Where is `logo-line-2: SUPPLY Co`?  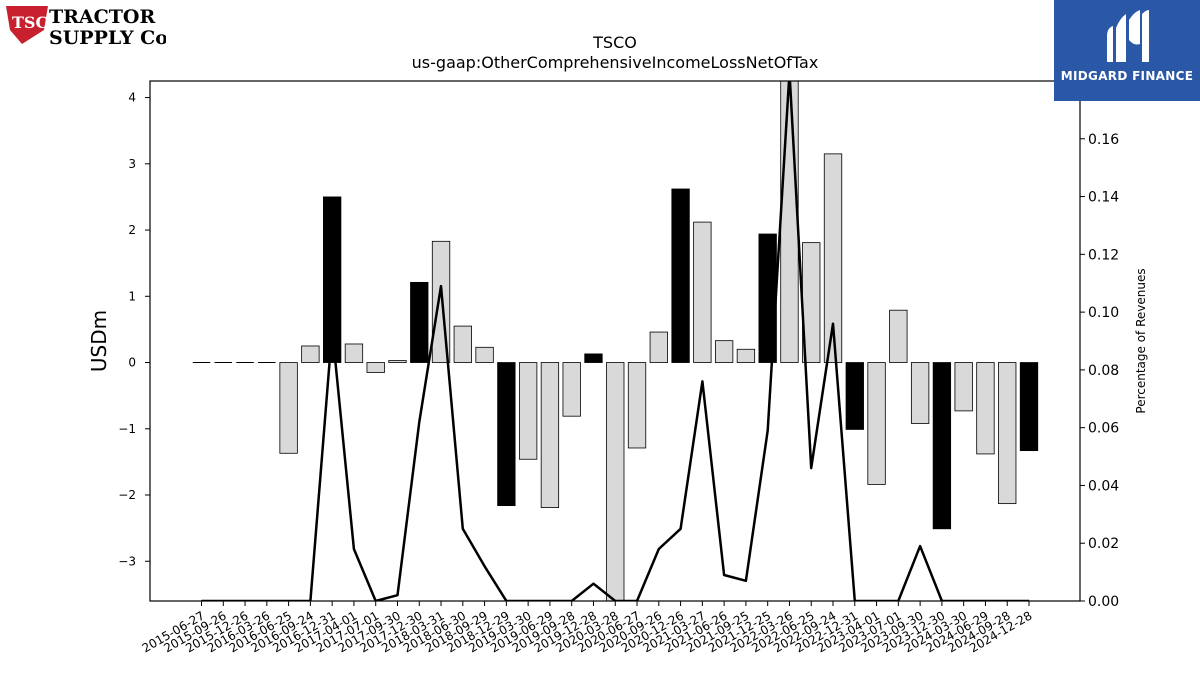
logo-line-2: SUPPLY Co is located at coordinates (107, 37).